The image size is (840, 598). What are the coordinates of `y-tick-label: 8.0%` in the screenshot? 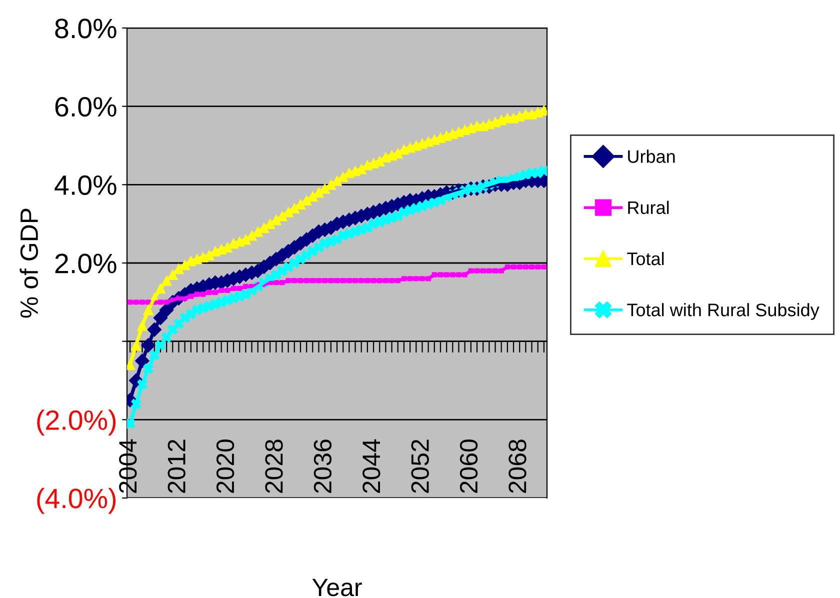 It's located at (85, 28).